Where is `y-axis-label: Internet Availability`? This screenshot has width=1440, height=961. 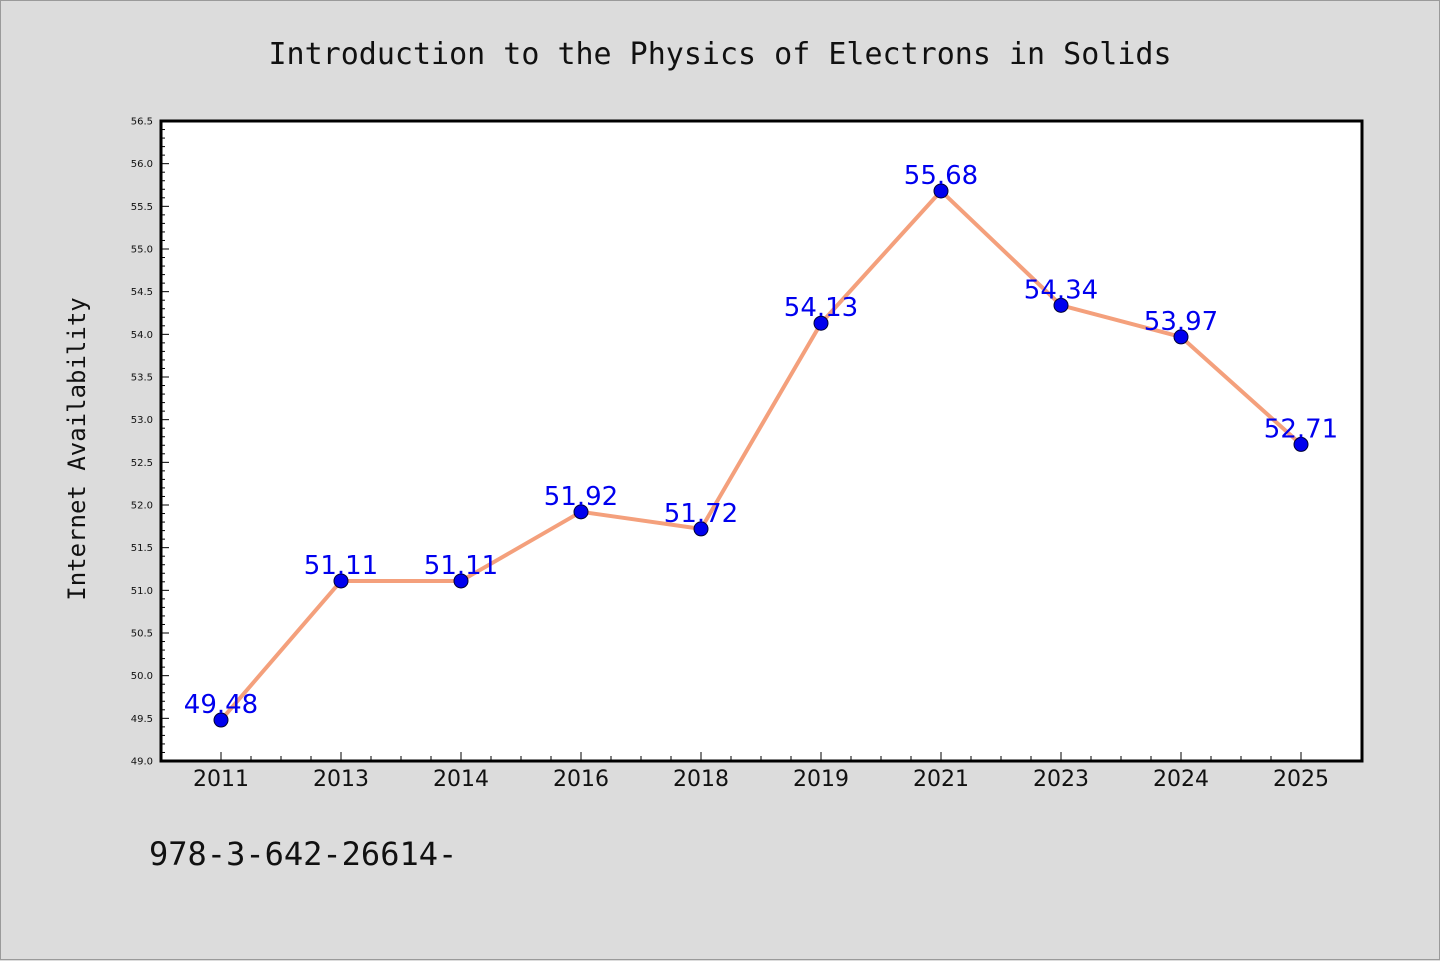 y-axis-label: Internet Availability is located at coordinates (77, 448).